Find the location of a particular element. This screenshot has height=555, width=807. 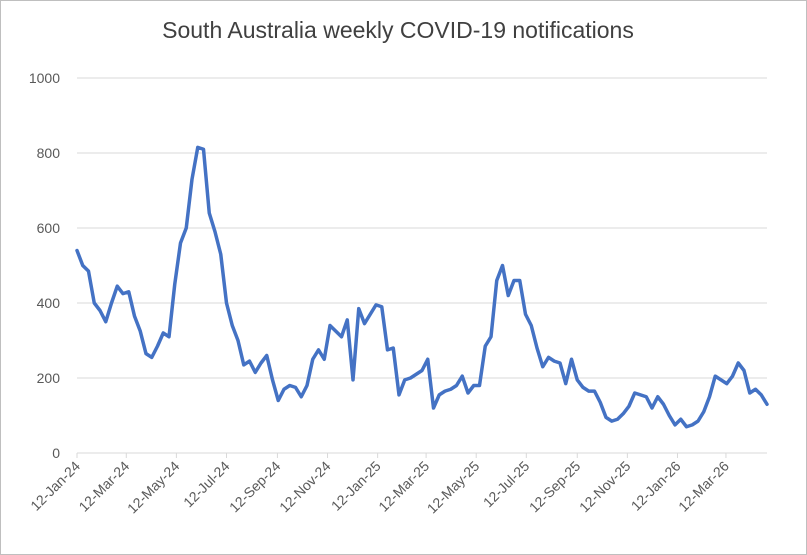

y-tick-label: 600 is located at coordinates (49, 228).